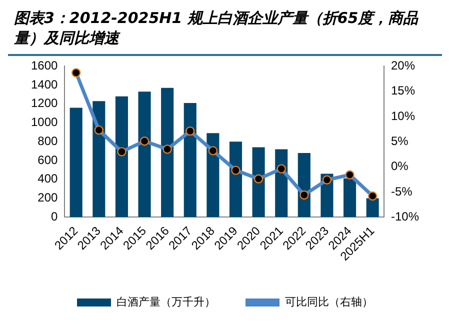  I want to click on y-tick-label: 1600, so click(44, 65).